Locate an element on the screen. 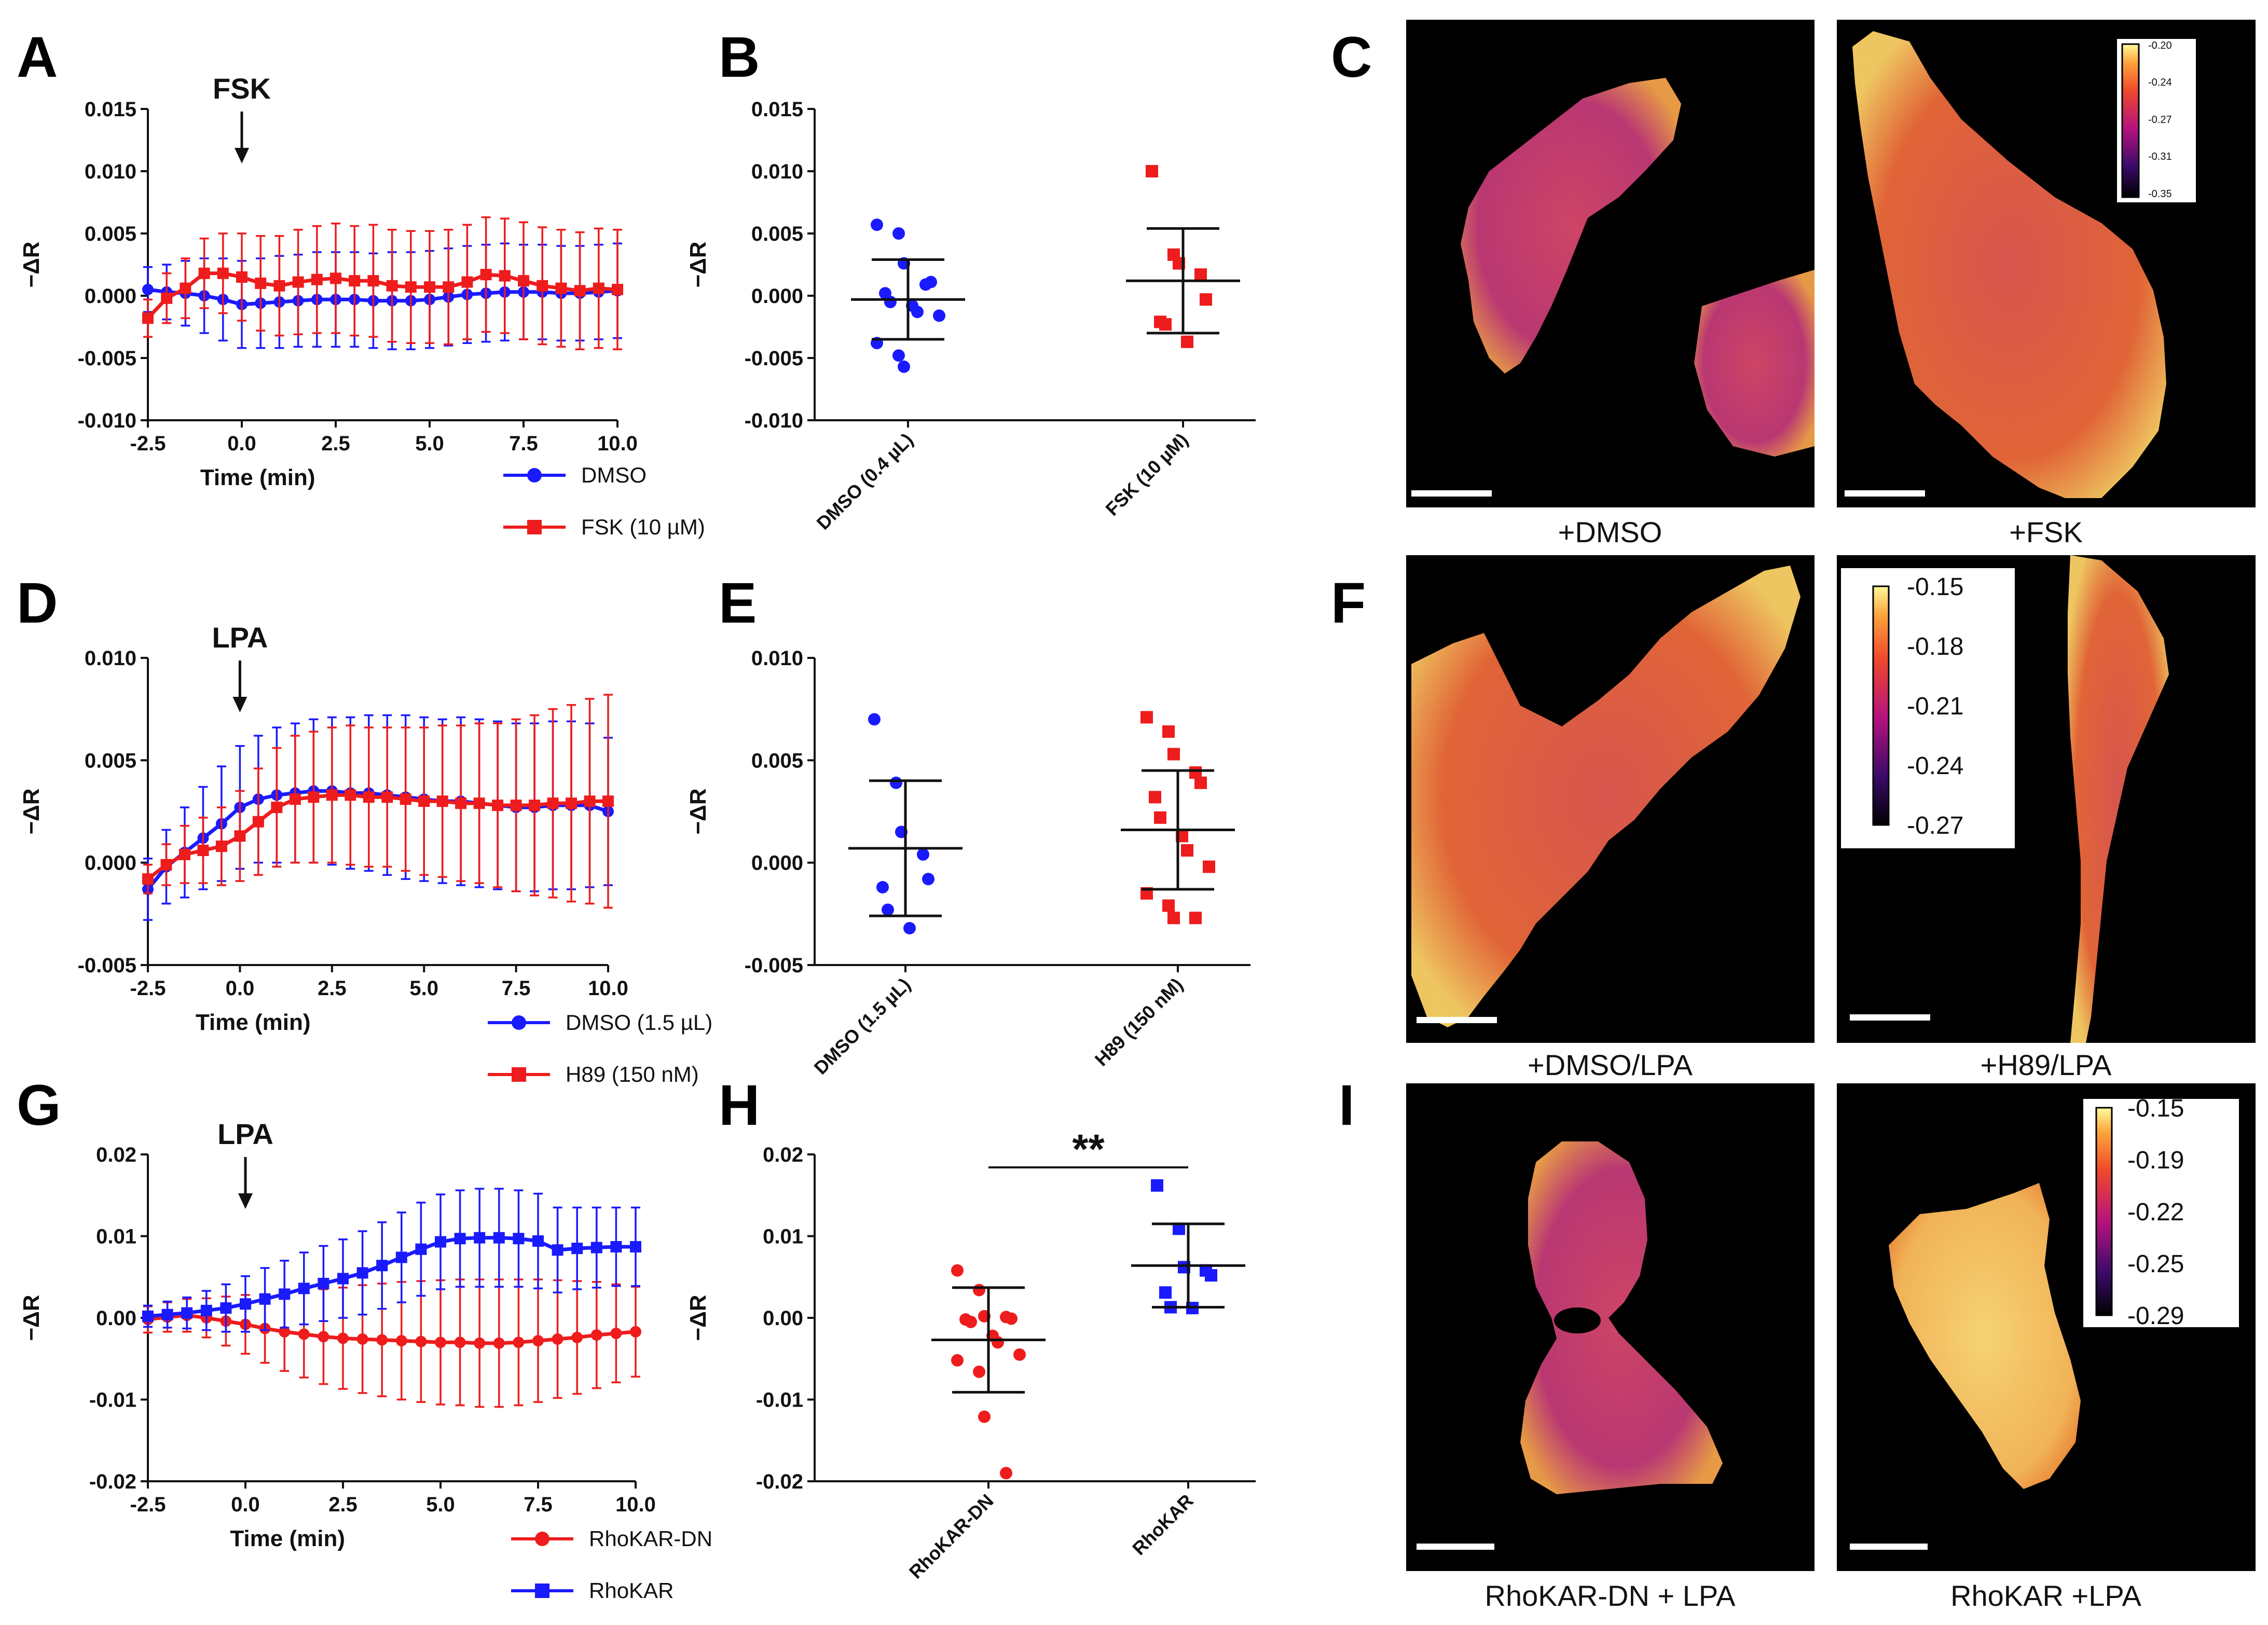 This screenshot has width=2268, height=1625. image-caption: +H89/LPA is located at coordinates (2046, 1065).